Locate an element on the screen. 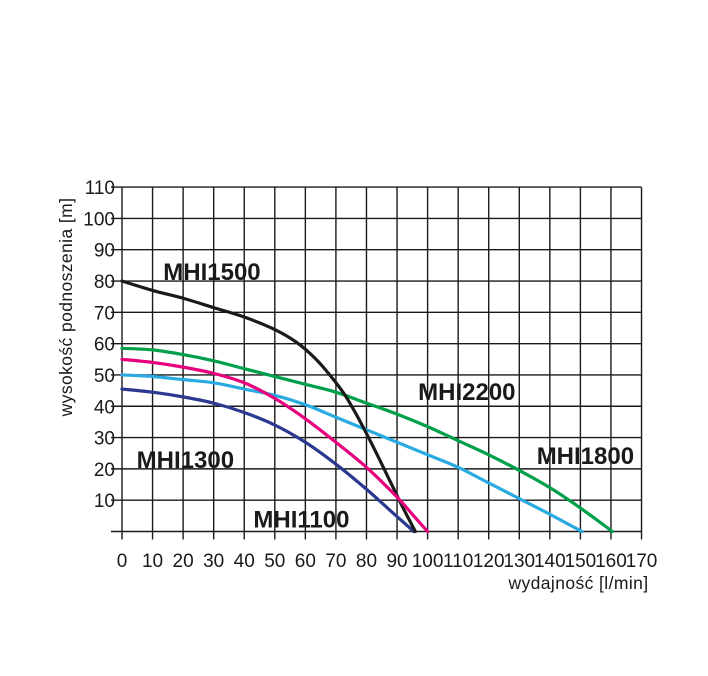 Image resolution: width=708 pixels, height=676 pixels. x-tick-label-10: 10 is located at coordinates (152, 561).